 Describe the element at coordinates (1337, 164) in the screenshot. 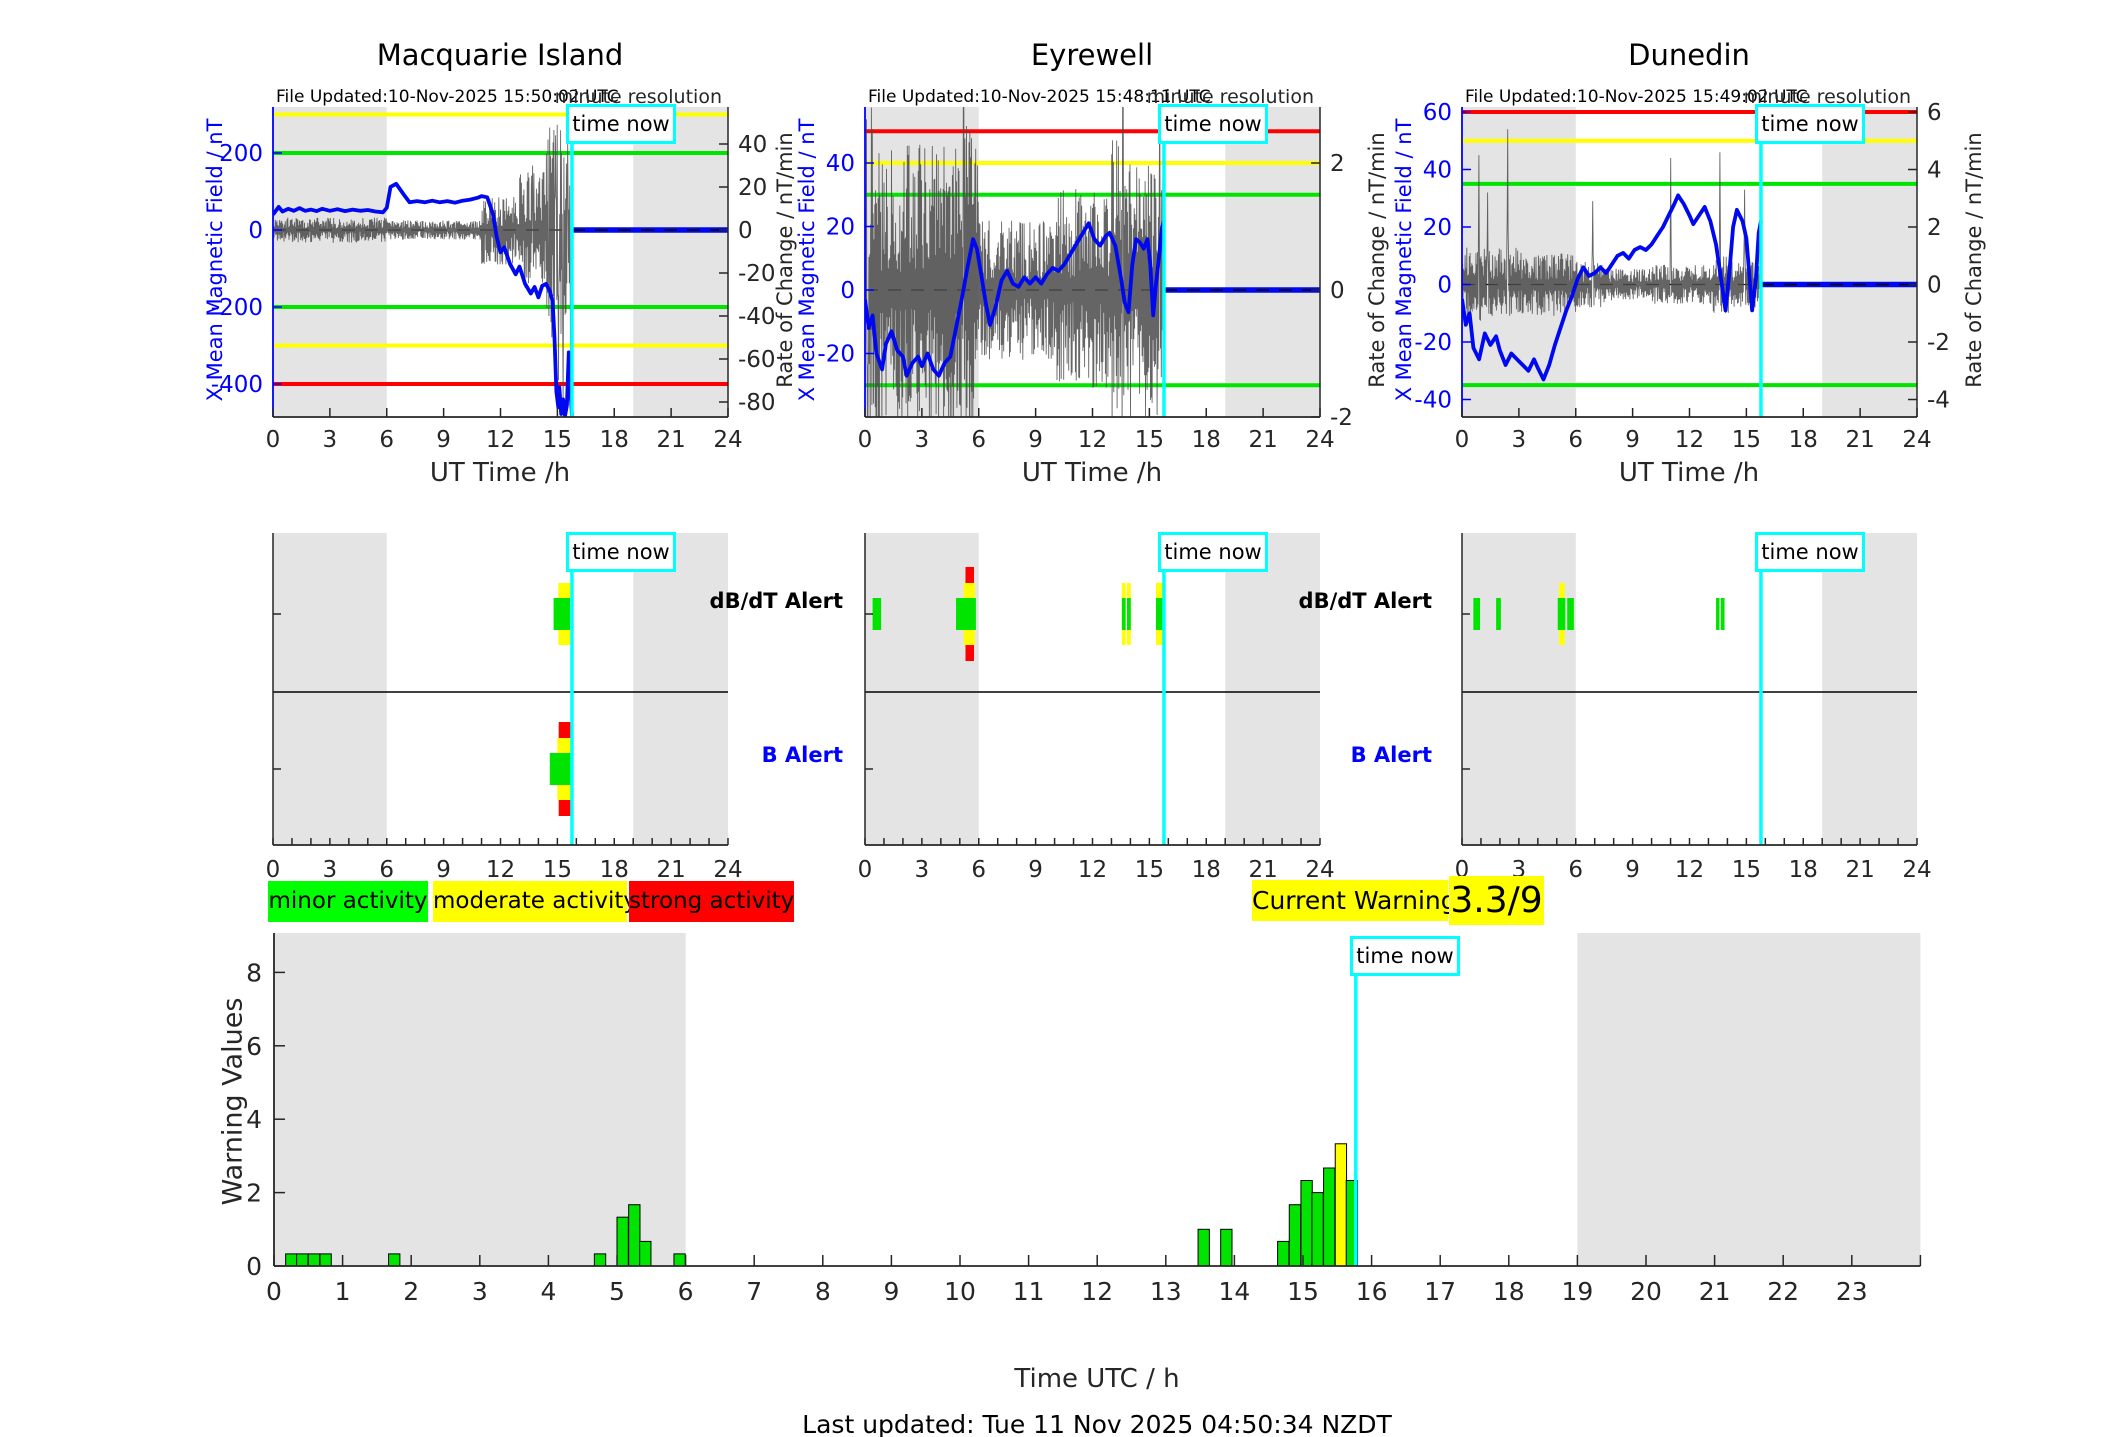

I see `svg-text: 2` at that location.